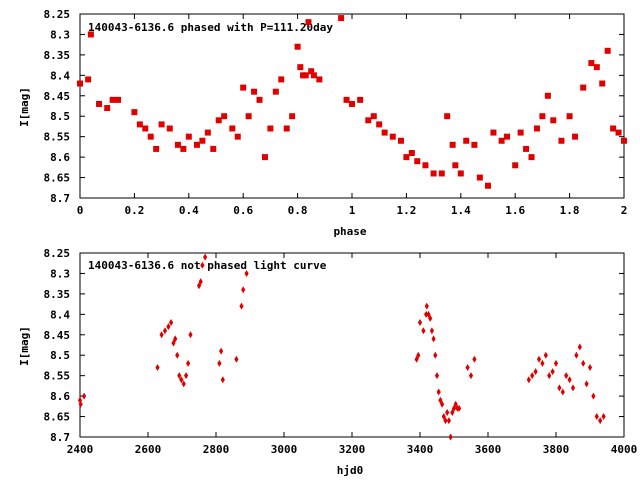 Image resolution: width=640 pixels, height=480 pixels. Describe the element at coordinates (134, 210) in the screenshot. I see `x-tick-label: 0.2` at that location.